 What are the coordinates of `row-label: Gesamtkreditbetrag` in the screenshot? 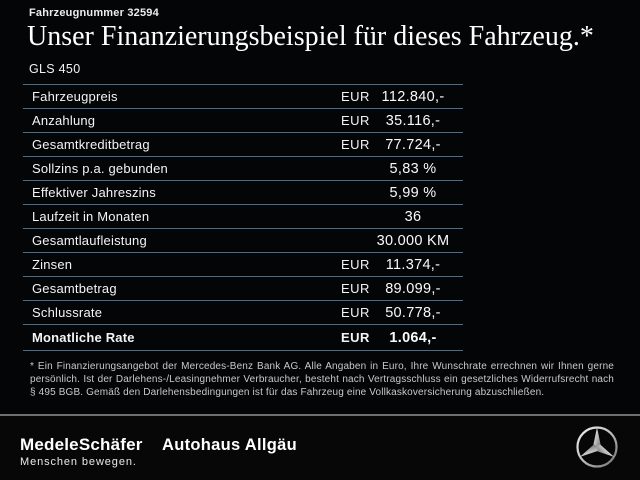 It's located at (91, 144).